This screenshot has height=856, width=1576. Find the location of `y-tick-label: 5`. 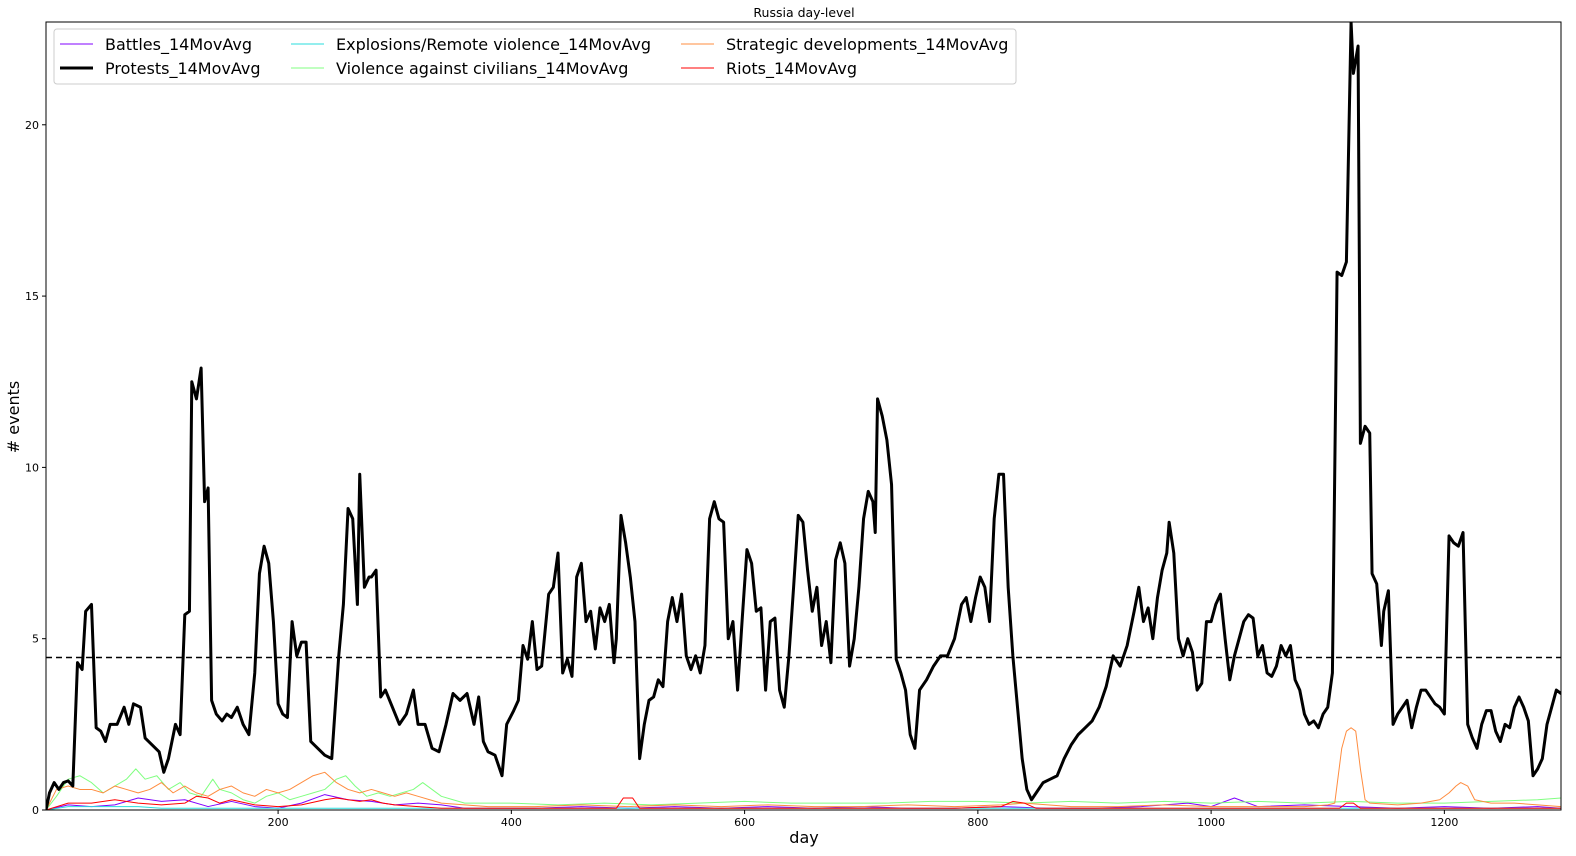

y-tick-label: 5 is located at coordinates (35, 639).